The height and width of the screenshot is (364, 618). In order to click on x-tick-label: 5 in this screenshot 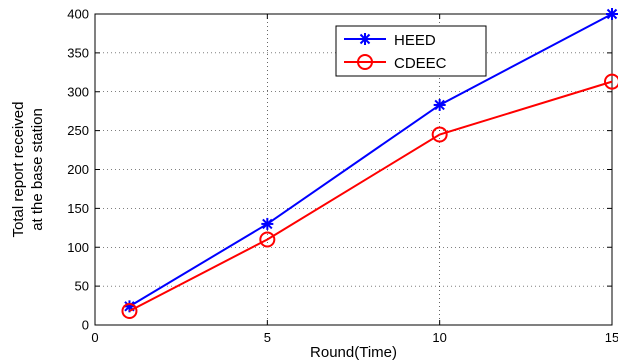, I will do `click(267, 337)`.